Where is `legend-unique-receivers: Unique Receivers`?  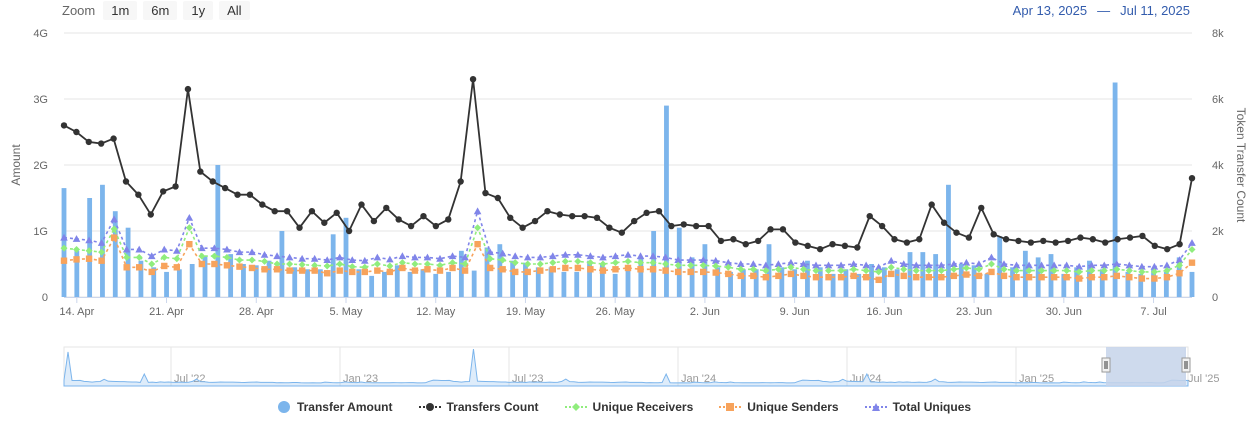 legend-unique-receivers: Unique Receivers is located at coordinates (628, 407).